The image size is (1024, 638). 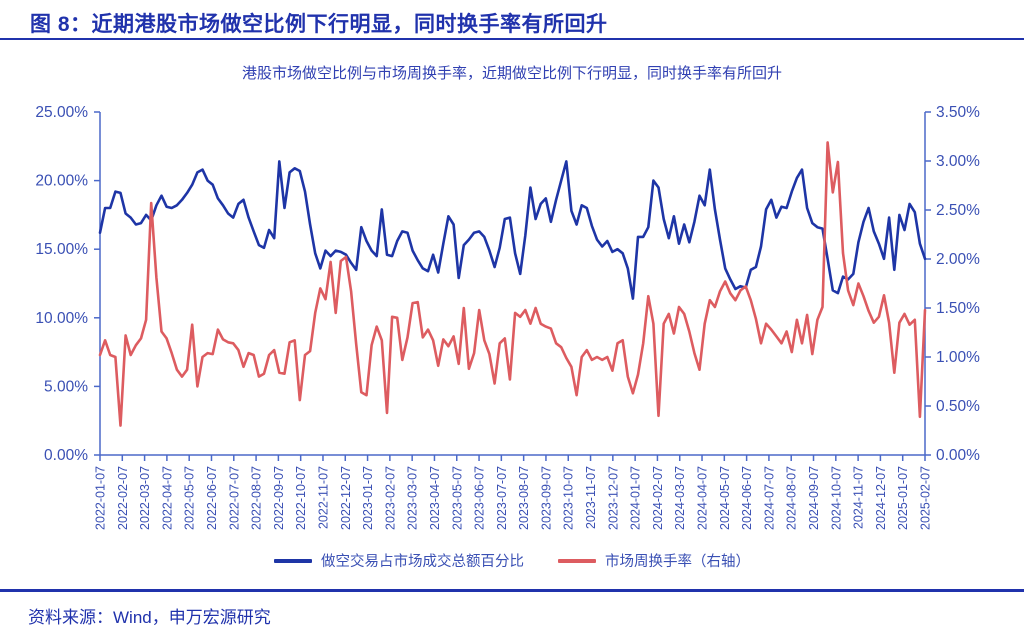 I want to click on x-axis-tick-label: 2023-07-07, so click(x=502, y=498).